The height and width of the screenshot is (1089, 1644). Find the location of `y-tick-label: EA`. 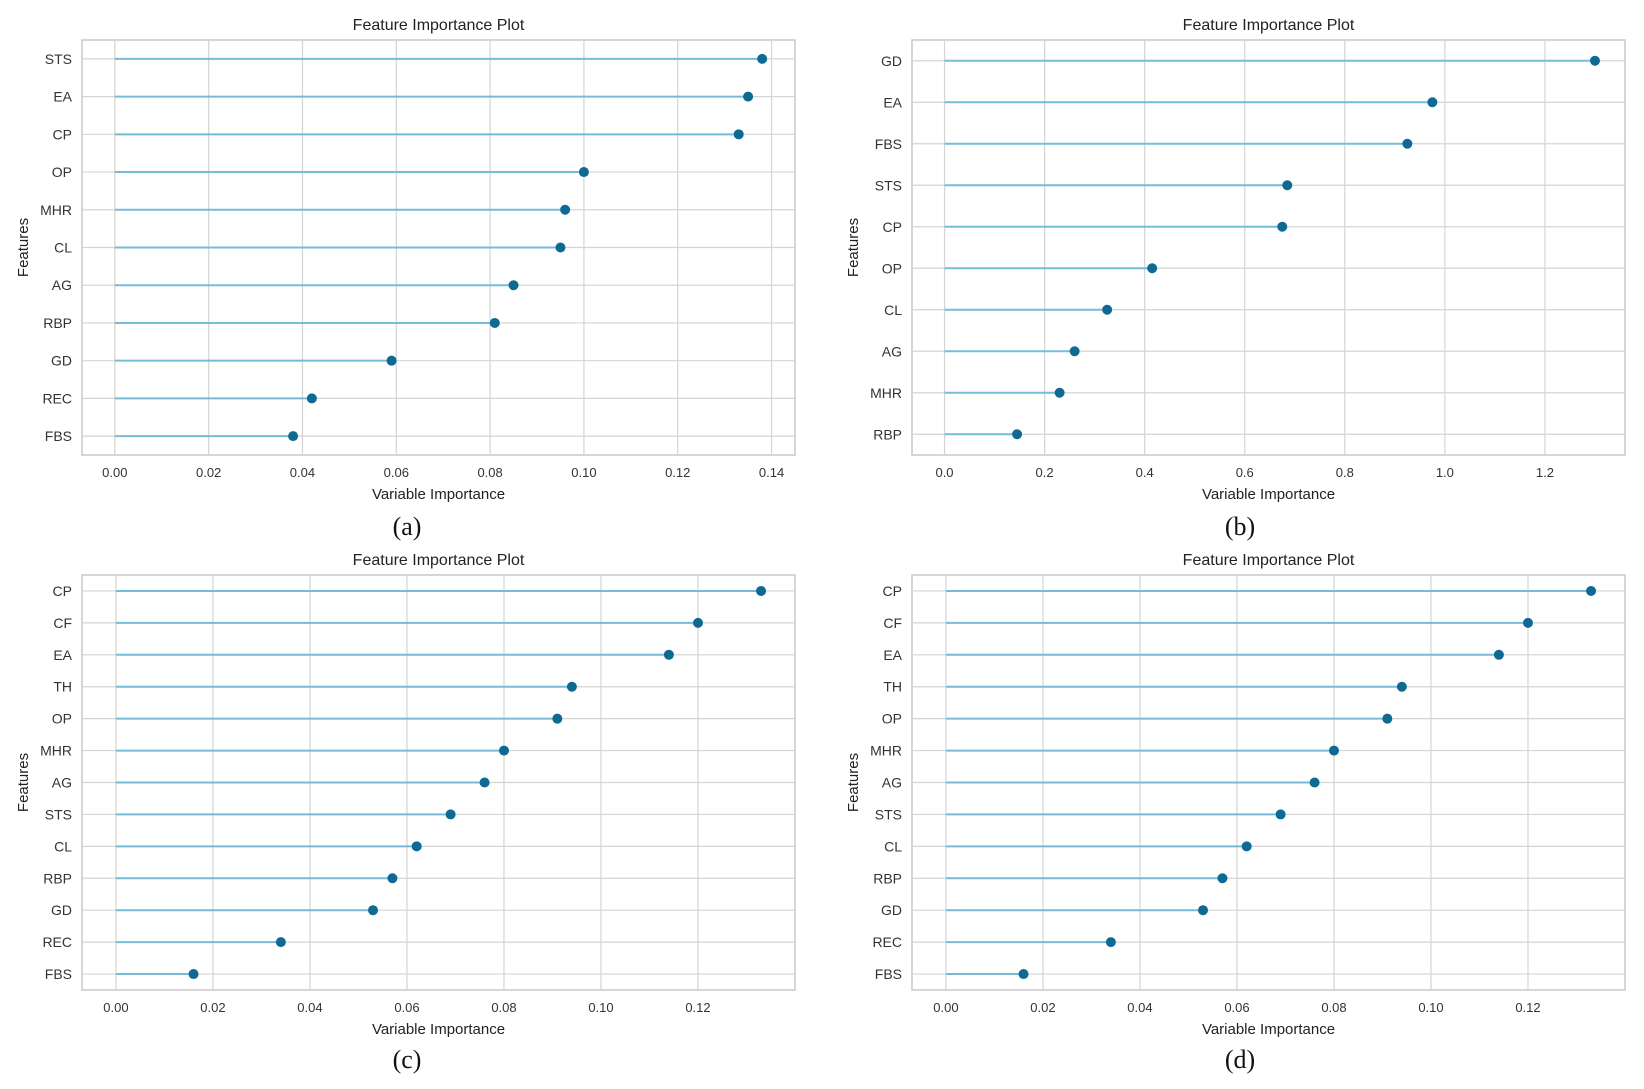

y-tick-label: EA is located at coordinates (62, 655).